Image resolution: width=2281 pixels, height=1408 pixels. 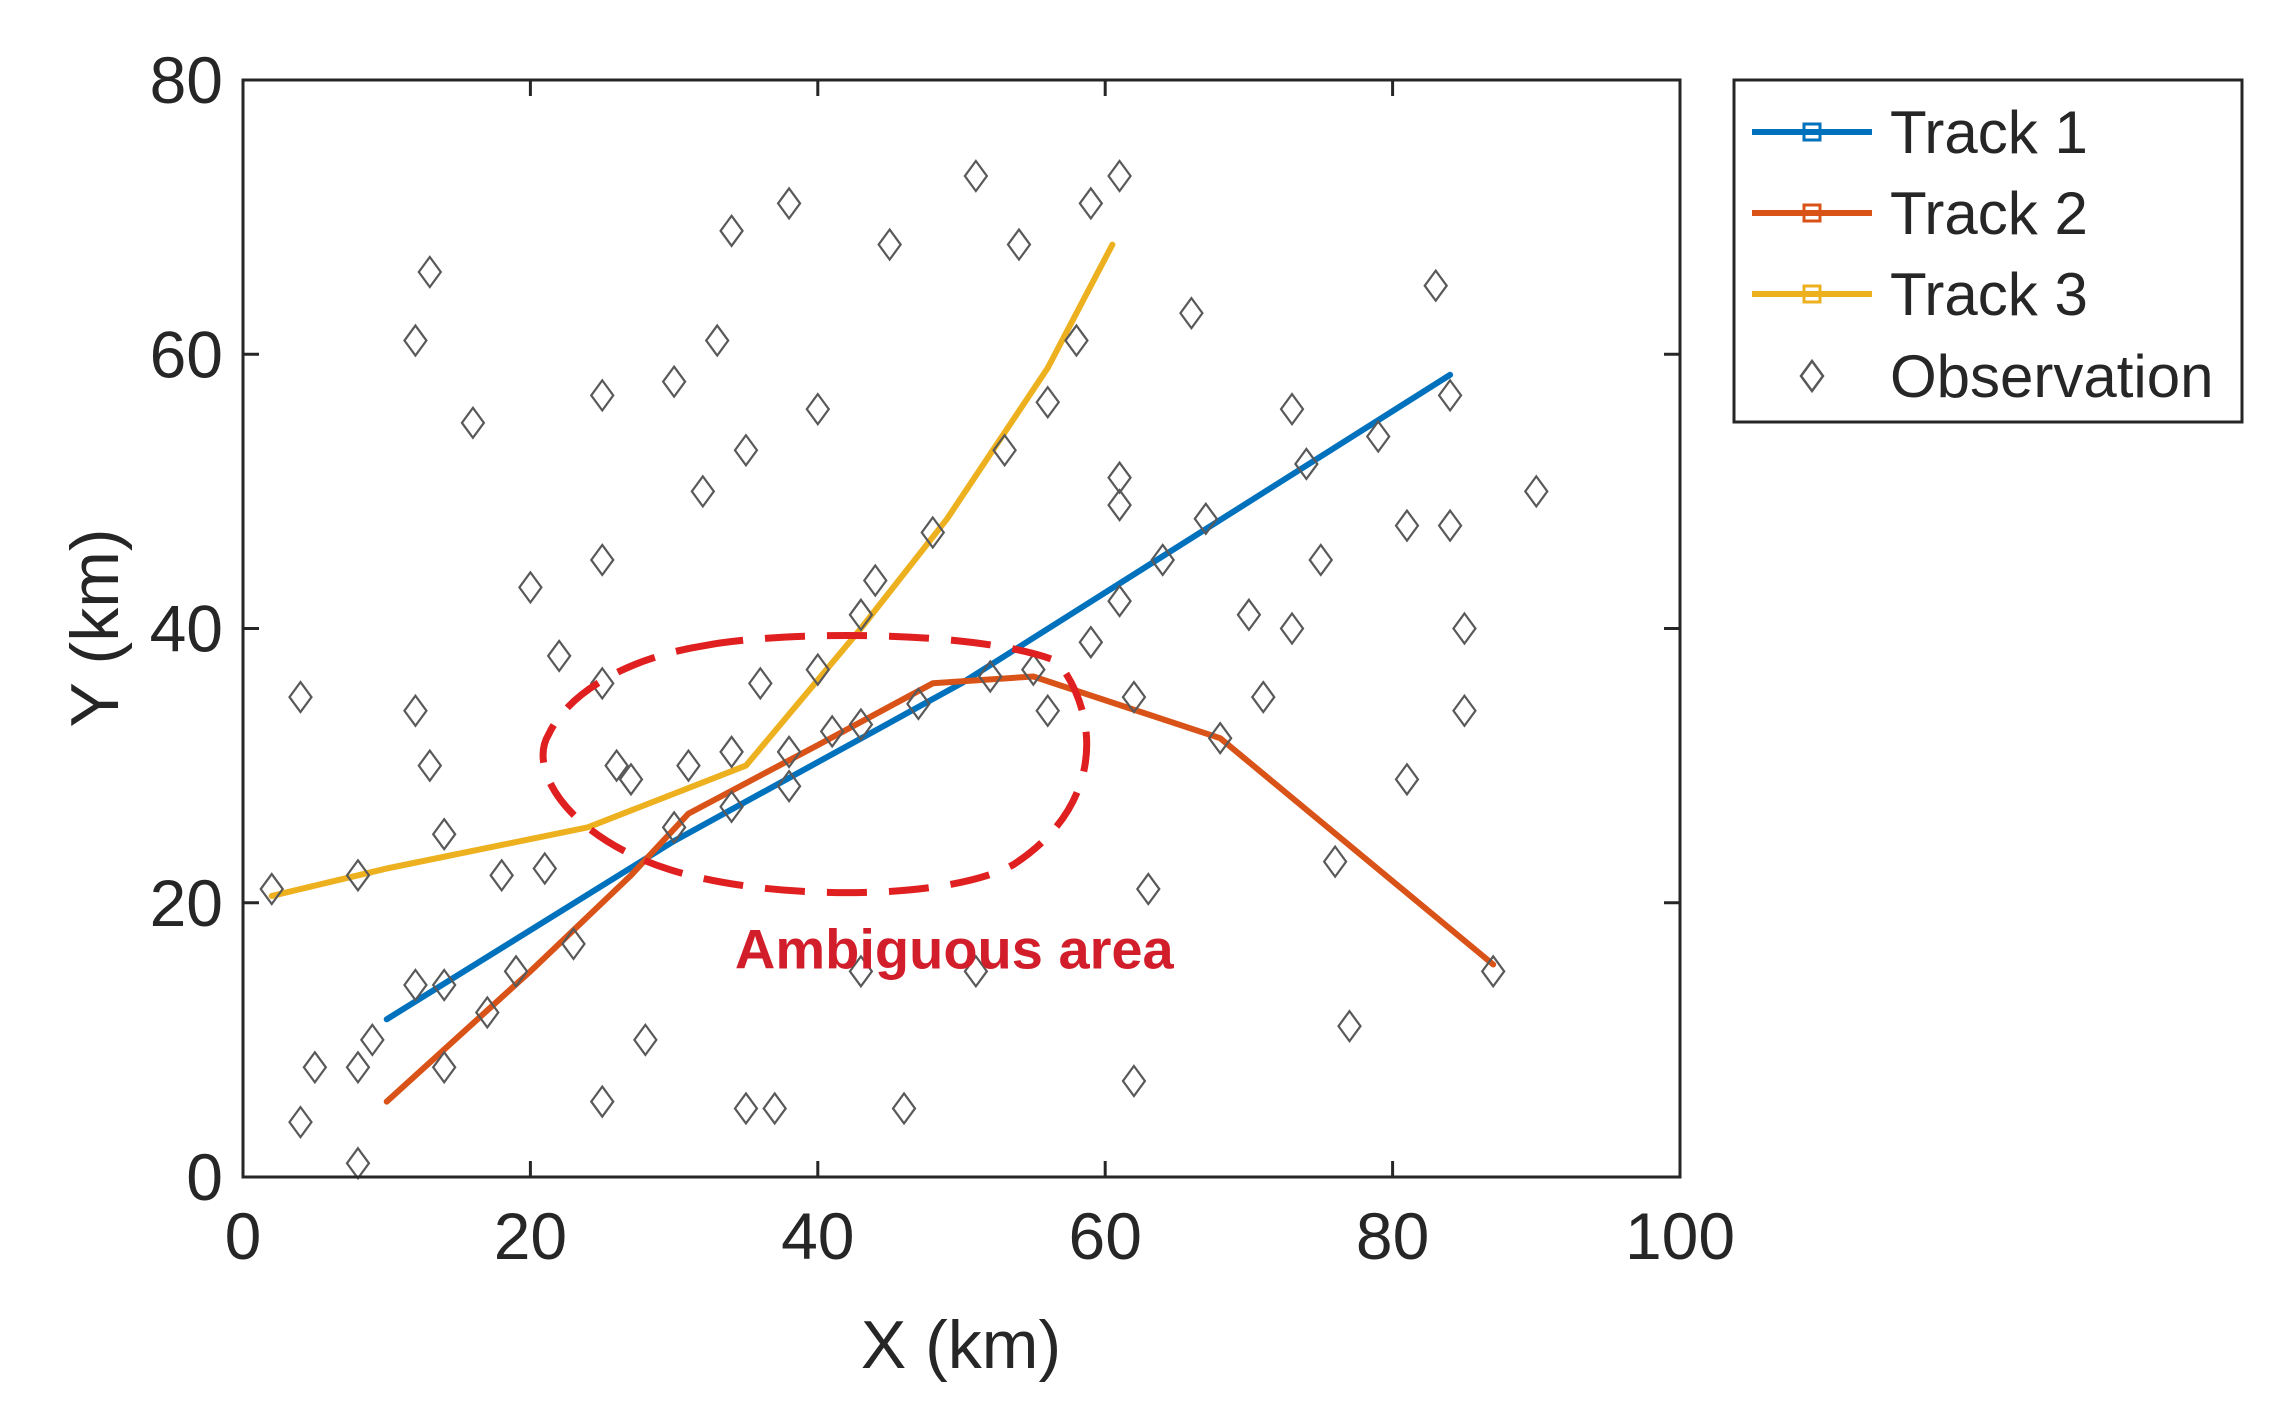 I want to click on legend-label-track-2: Track 2, so click(x=1989, y=213).